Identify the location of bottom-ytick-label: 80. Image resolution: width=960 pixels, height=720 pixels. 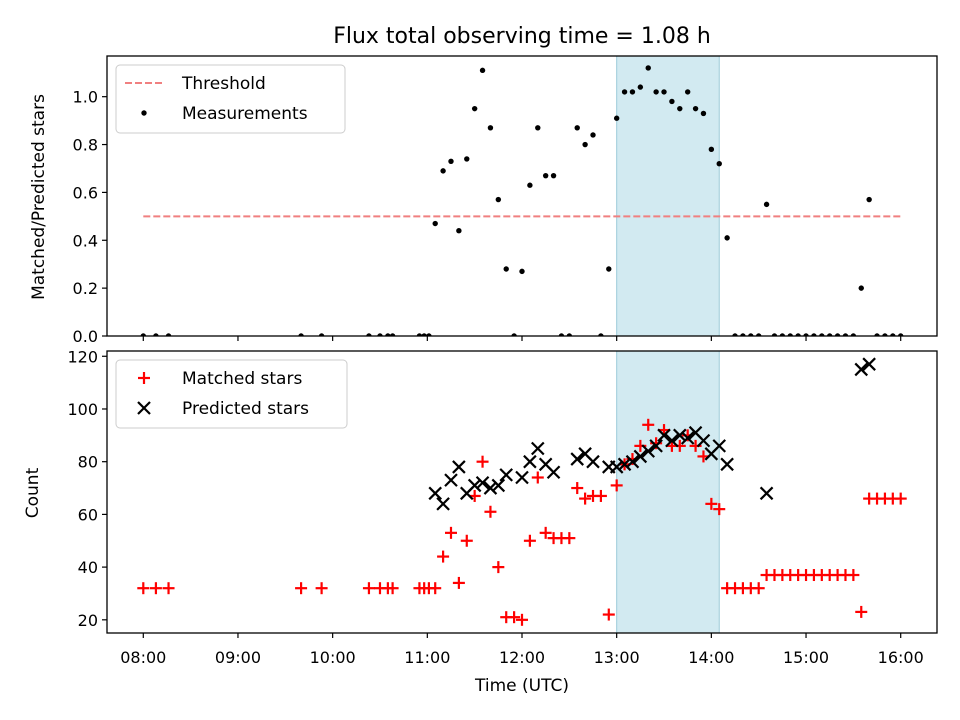
(88, 462).